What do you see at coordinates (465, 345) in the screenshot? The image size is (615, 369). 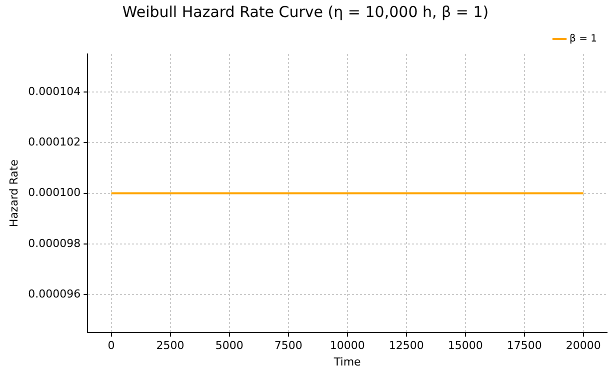 I see `x-tick-label: 15000` at bounding box center [465, 345].